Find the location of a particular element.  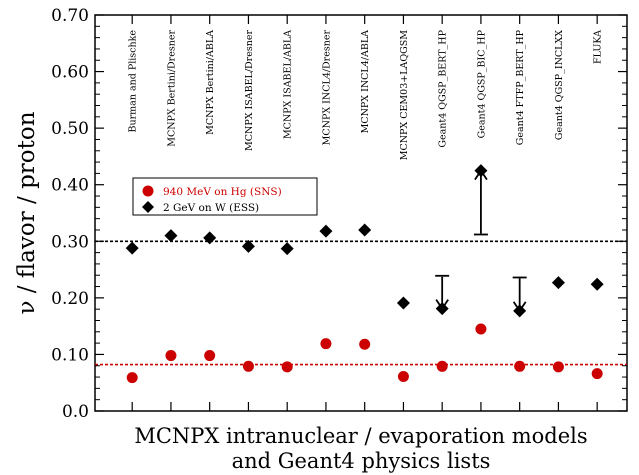

legend-marker-sns is located at coordinates (148, 191).